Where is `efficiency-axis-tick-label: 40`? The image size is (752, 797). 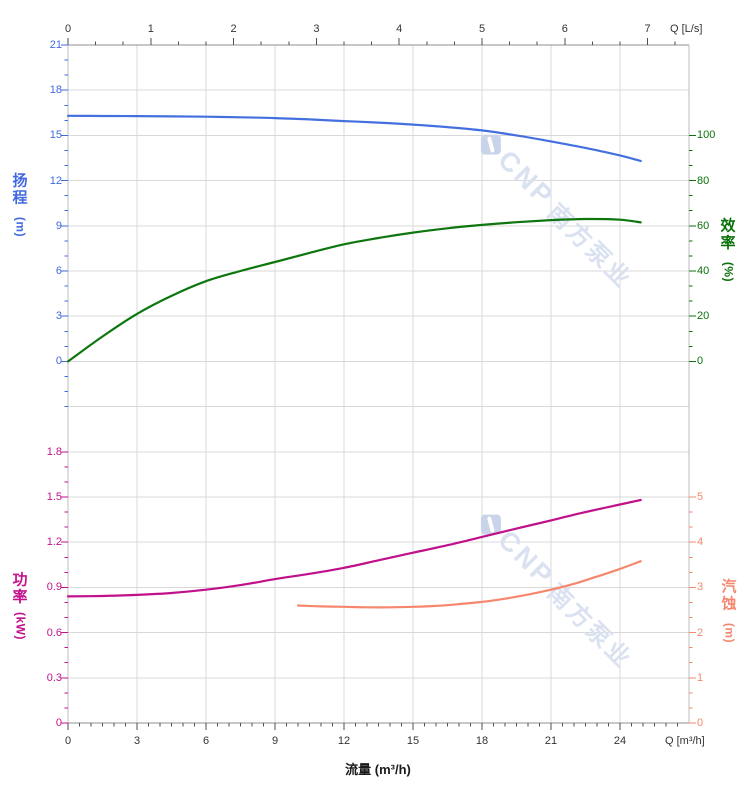
efficiency-axis-tick-label: 40 is located at coordinates (703, 271).